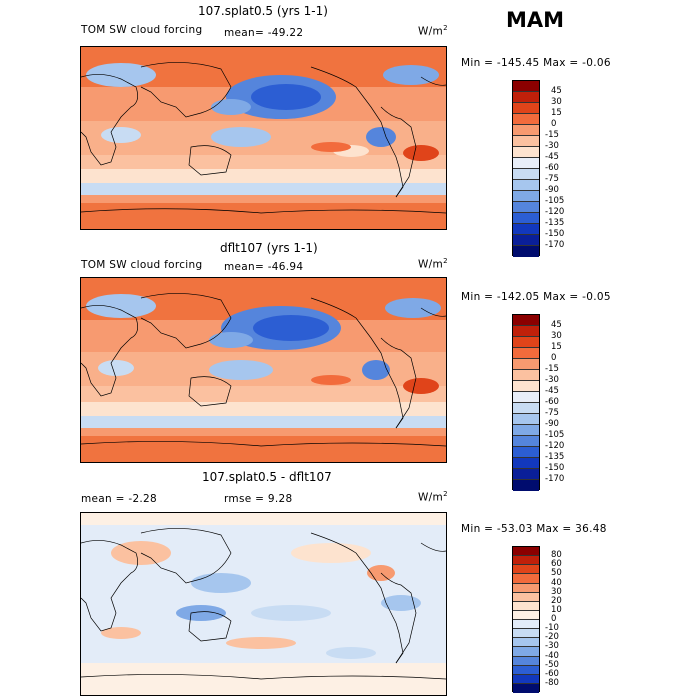  What do you see at coordinates (263, 138) in the screenshot?
I see `panel-1-map` at bounding box center [263, 138].